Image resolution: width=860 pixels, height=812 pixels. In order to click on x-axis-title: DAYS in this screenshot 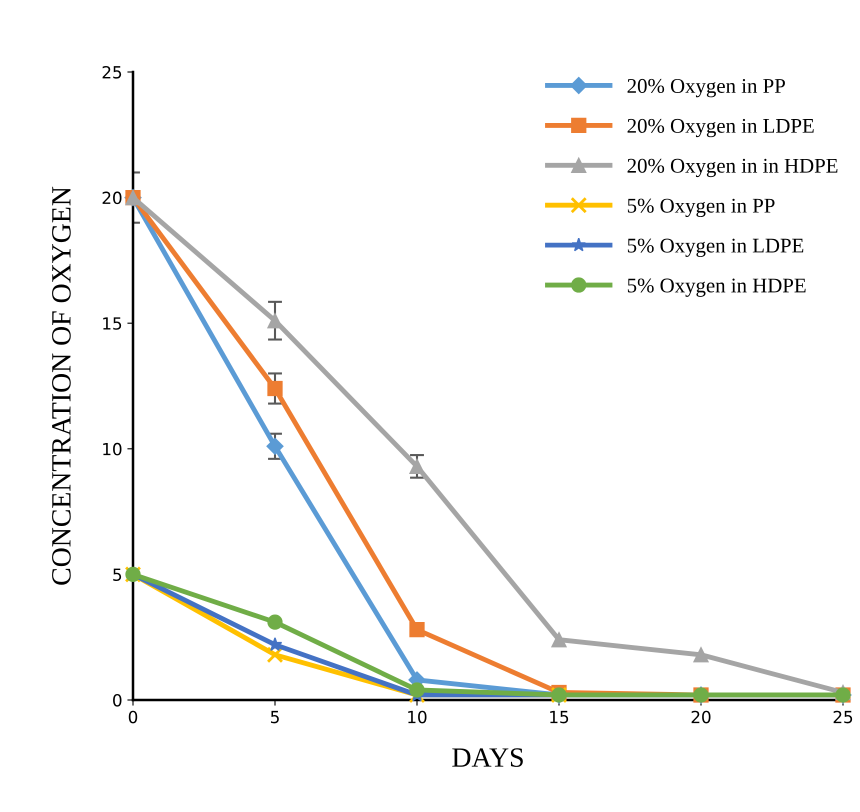, I will do `click(487, 757)`.